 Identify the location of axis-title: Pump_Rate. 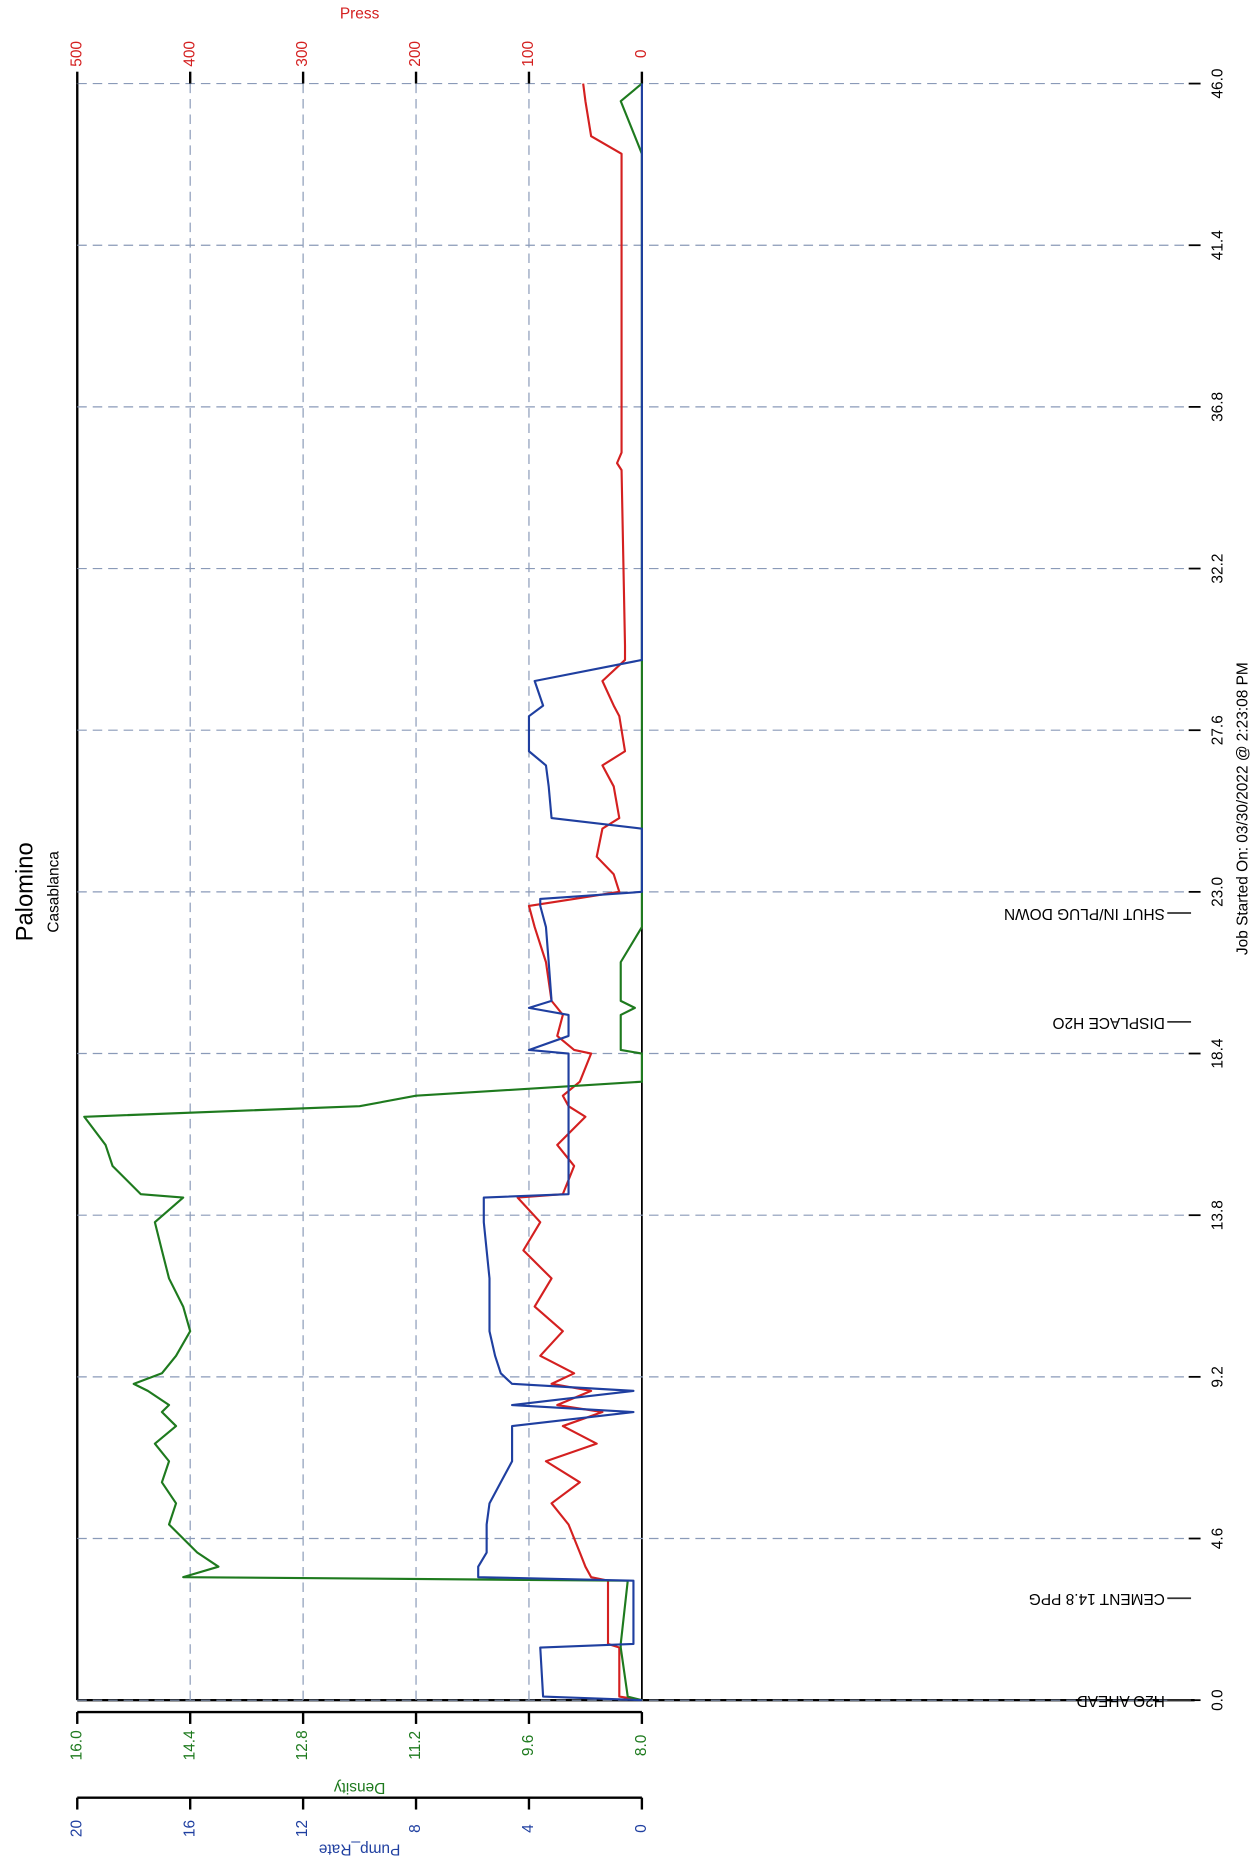
(360, 1849).